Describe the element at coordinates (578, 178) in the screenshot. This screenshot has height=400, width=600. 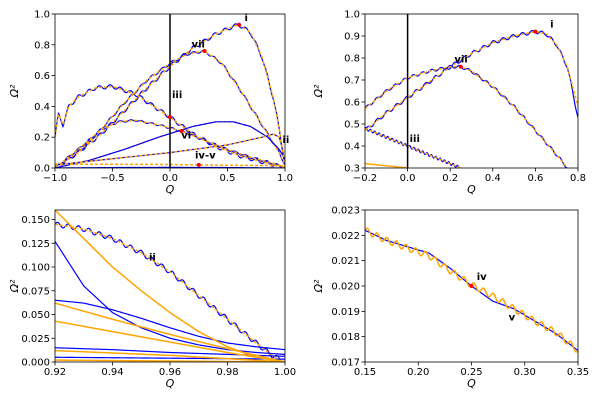
I see `x-tick-label: 0.8` at that location.